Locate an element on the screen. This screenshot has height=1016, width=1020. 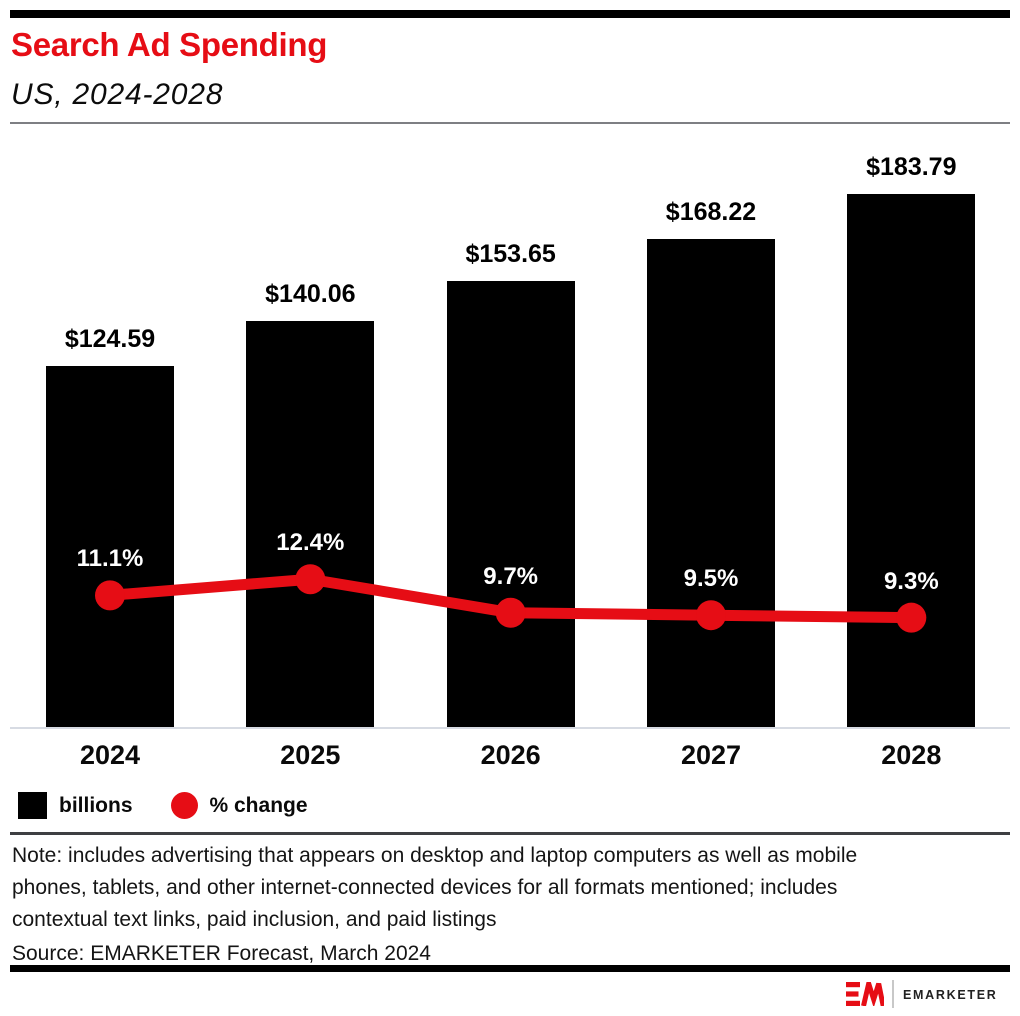
page-subtitle: US, 2024-2028 is located at coordinates (117, 94).